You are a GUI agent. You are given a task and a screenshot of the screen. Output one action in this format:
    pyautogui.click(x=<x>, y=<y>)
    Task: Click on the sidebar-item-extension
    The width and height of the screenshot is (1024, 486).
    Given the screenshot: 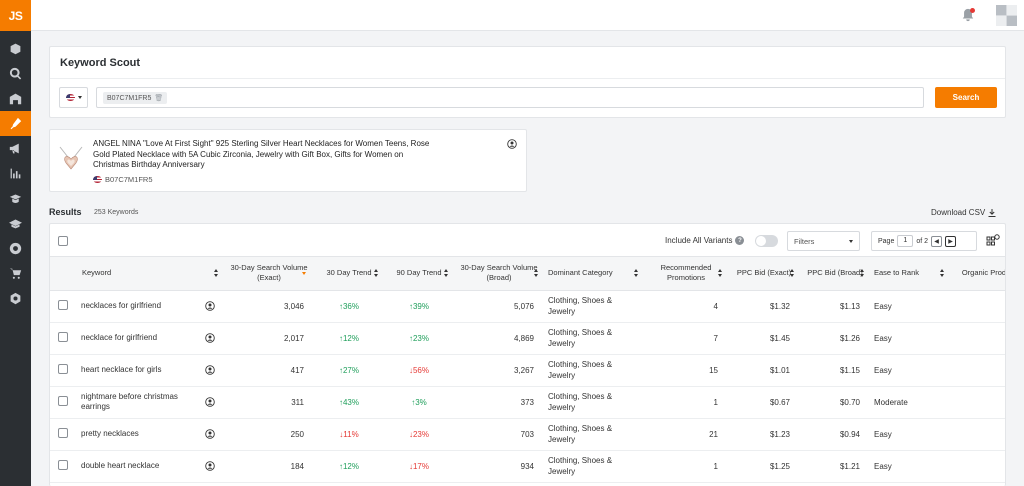 What is the action you would take?
    pyautogui.click(x=15, y=248)
    